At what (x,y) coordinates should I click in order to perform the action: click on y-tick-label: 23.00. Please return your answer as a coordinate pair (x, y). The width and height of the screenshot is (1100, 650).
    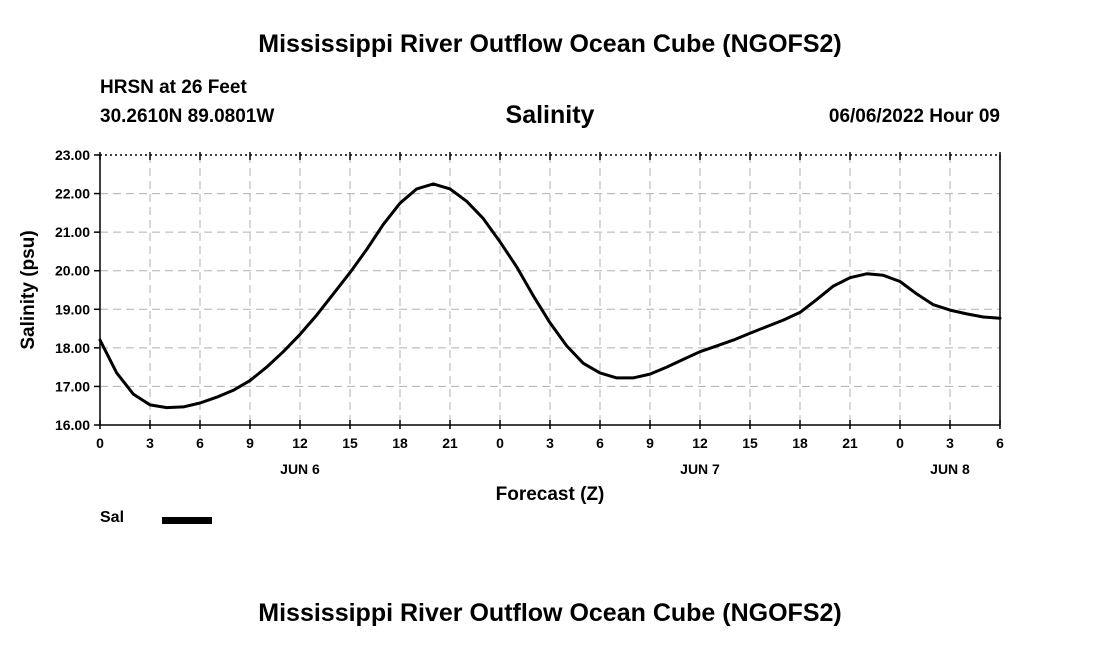
    Looking at the image, I should click on (72, 155).